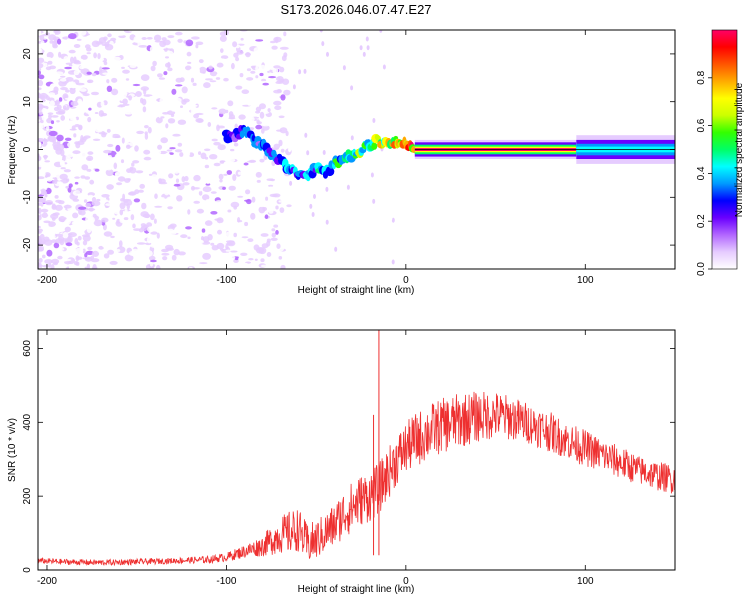  I want to click on y-tick-label: -10, so click(27, 197).